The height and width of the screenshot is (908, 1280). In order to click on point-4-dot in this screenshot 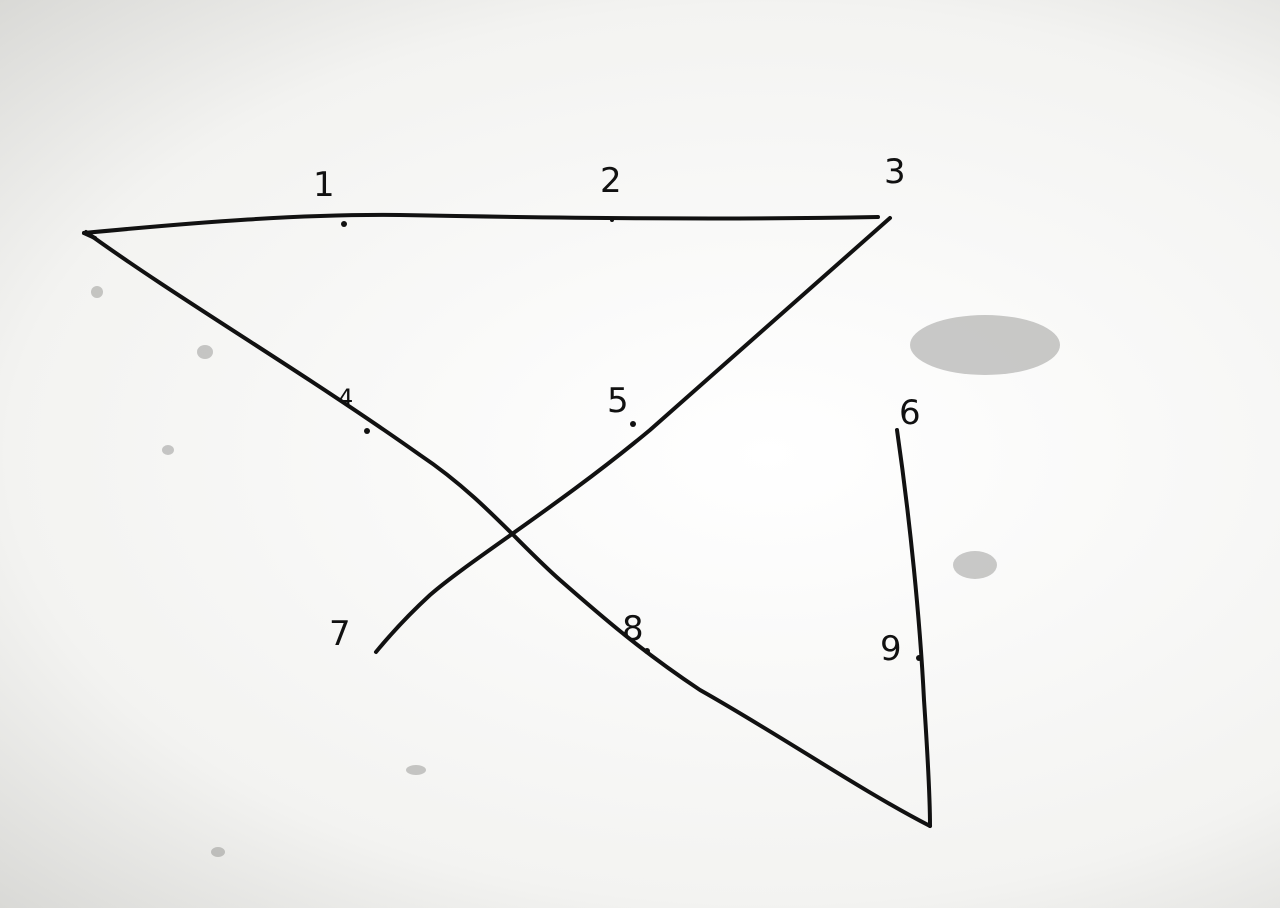, I will do `click(367, 431)`.